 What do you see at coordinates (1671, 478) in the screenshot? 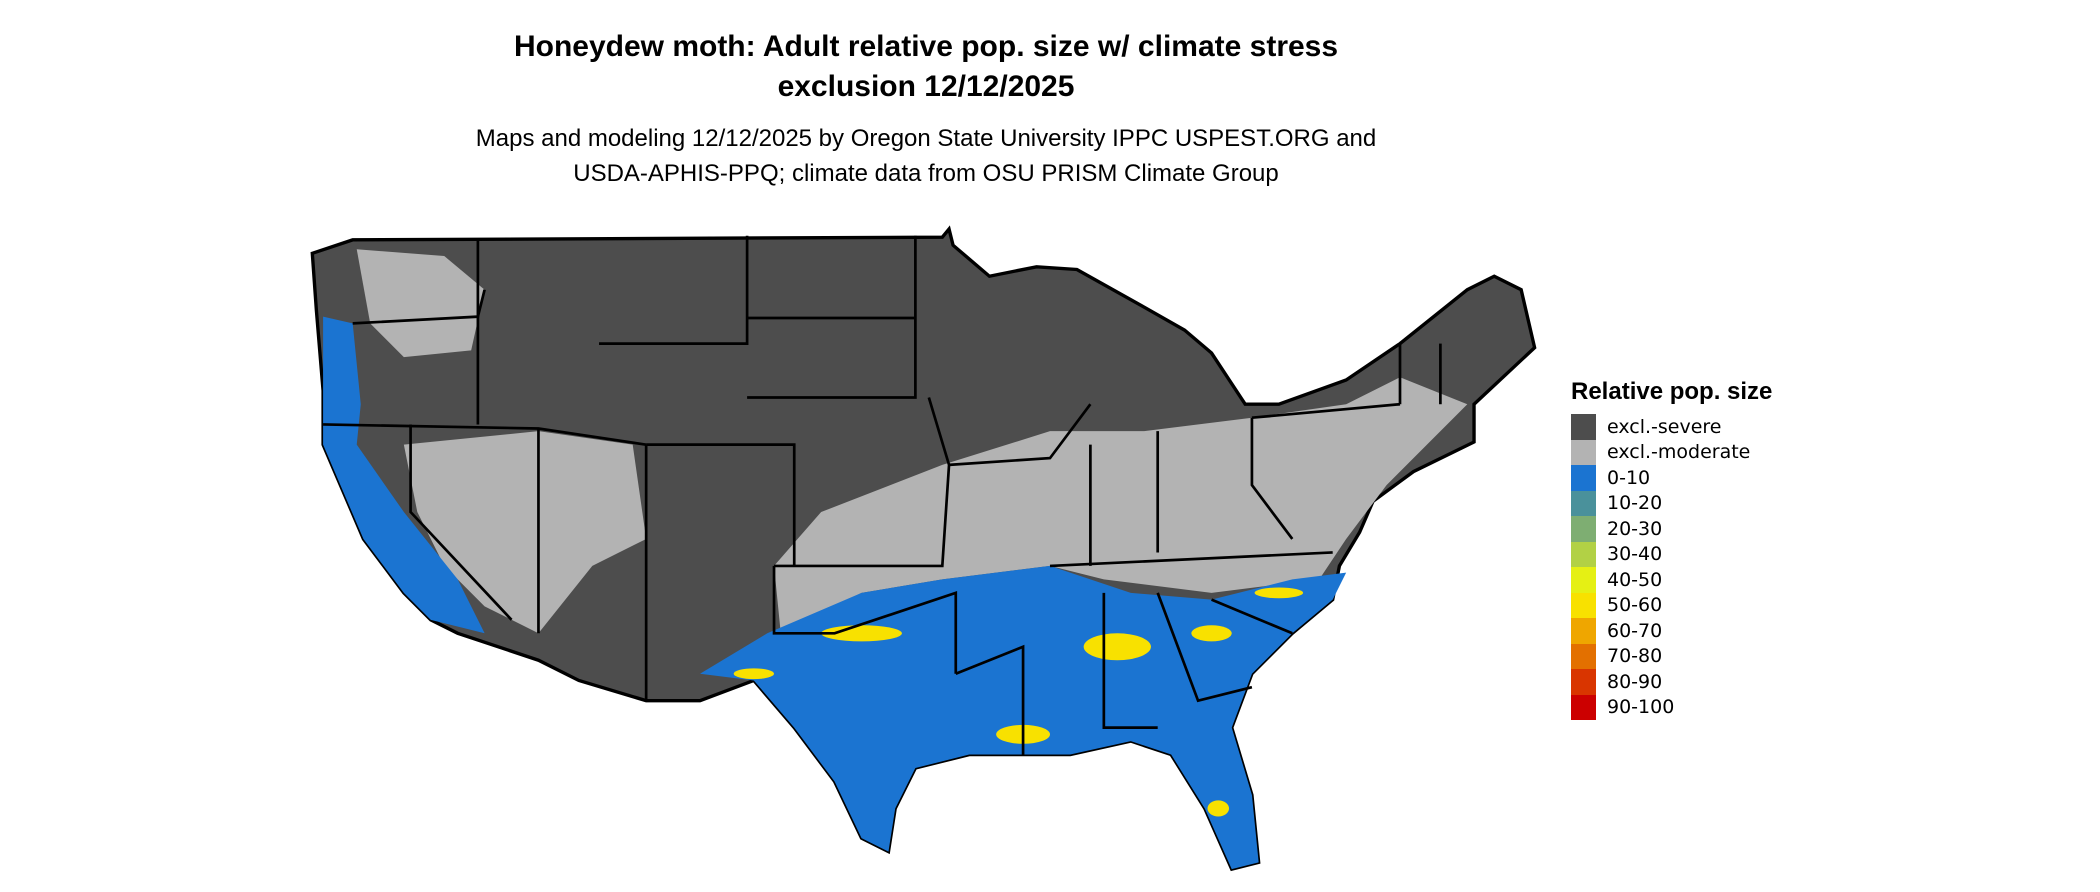
I see `legend-item: 0-10` at bounding box center [1671, 478].